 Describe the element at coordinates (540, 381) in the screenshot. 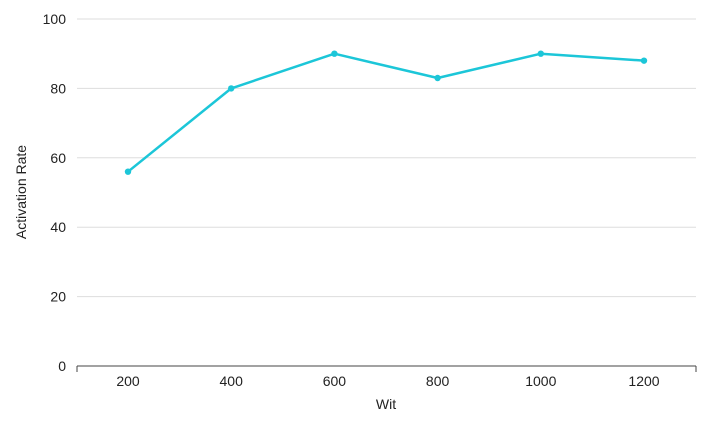

I see `x-tick-label: 1000` at that location.